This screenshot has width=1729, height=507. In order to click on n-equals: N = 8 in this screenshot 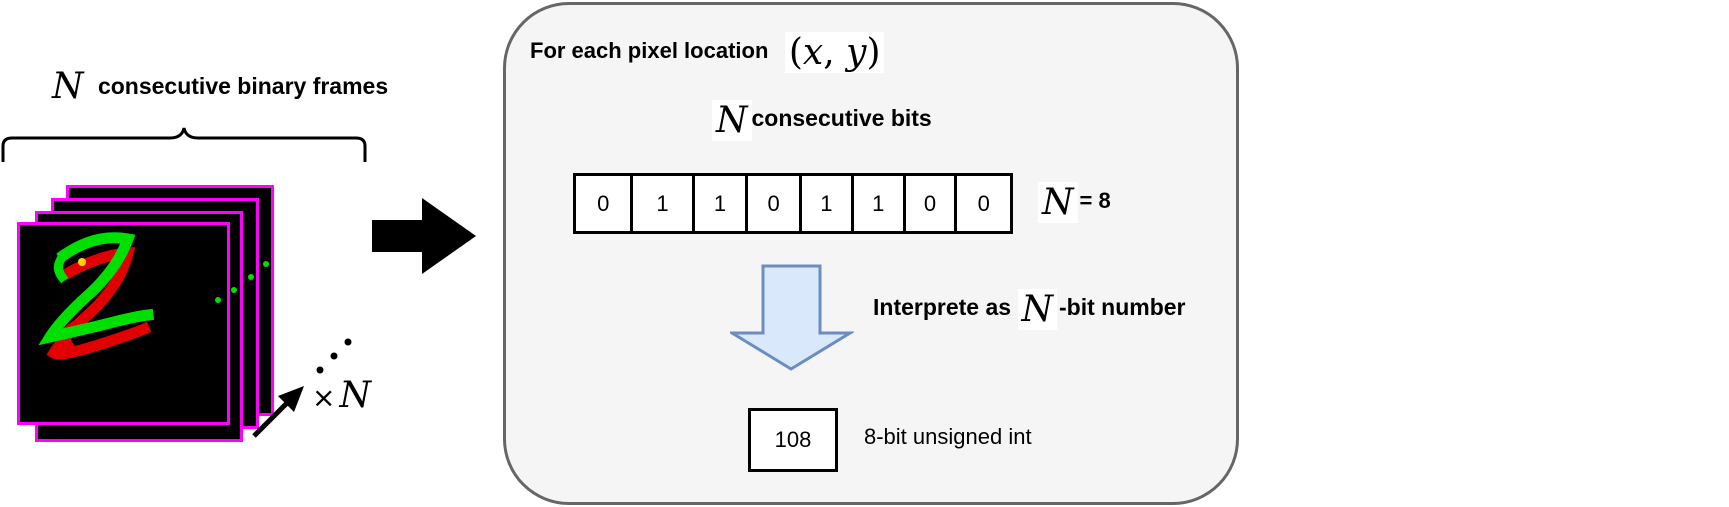, I will do `click(1074, 202)`.